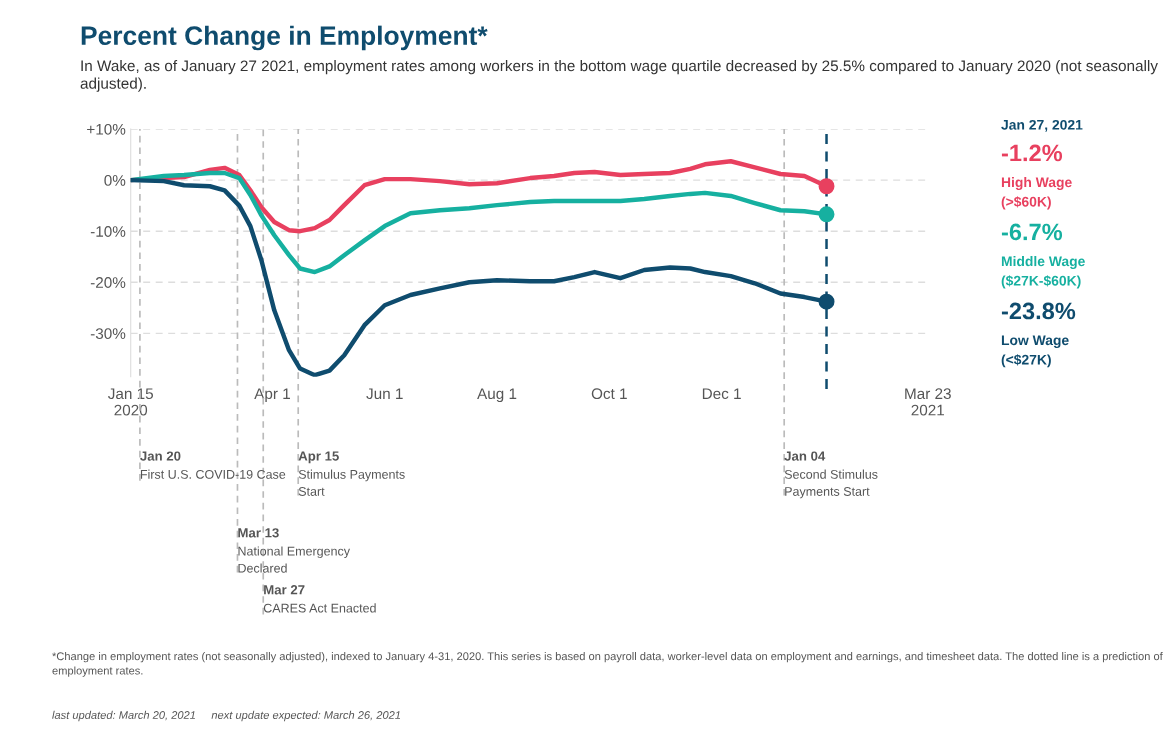 This screenshot has width=1167, height=746. I want to click on text: -23.8%, so click(1038, 311).